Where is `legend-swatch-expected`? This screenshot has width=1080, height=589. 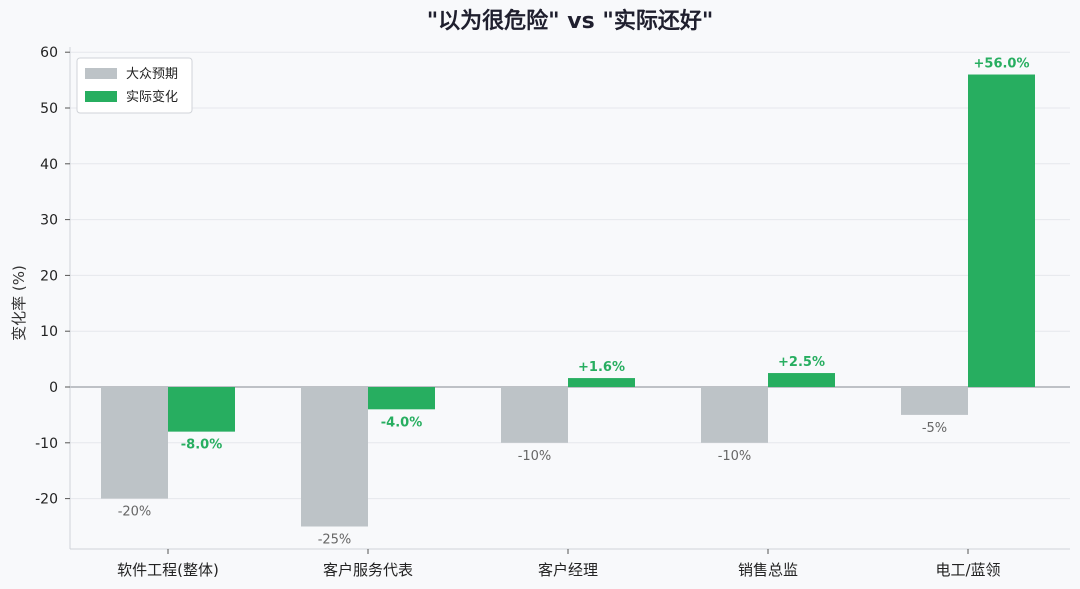 legend-swatch-expected is located at coordinates (101, 73).